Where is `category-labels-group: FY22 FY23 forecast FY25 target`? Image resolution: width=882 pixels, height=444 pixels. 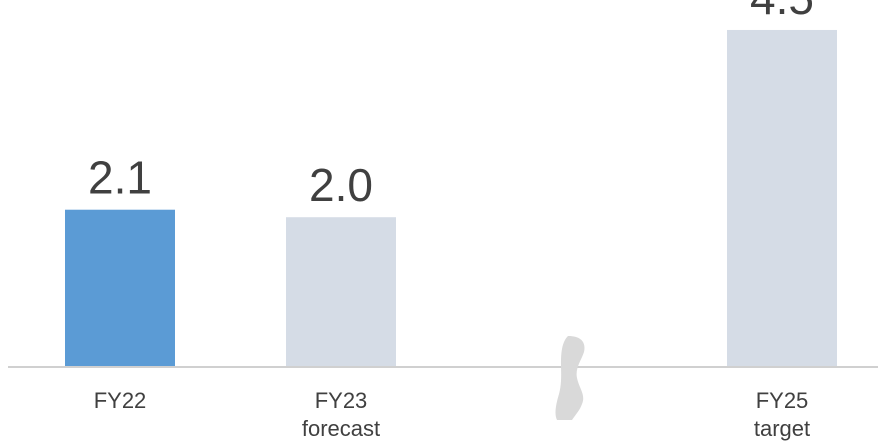 category-labels-group: FY22 FY23 forecast FY25 target is located at coordinates (452, 414).